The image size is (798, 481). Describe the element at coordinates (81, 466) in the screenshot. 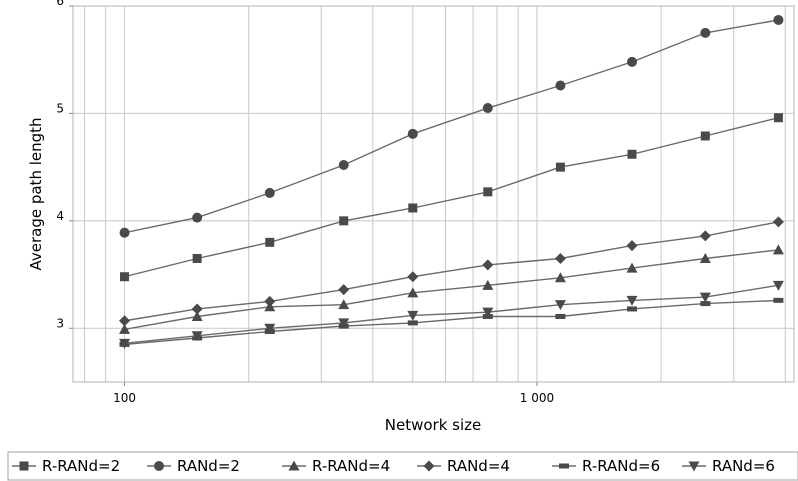

I see `legend-label: R-RANd=2` at that location.